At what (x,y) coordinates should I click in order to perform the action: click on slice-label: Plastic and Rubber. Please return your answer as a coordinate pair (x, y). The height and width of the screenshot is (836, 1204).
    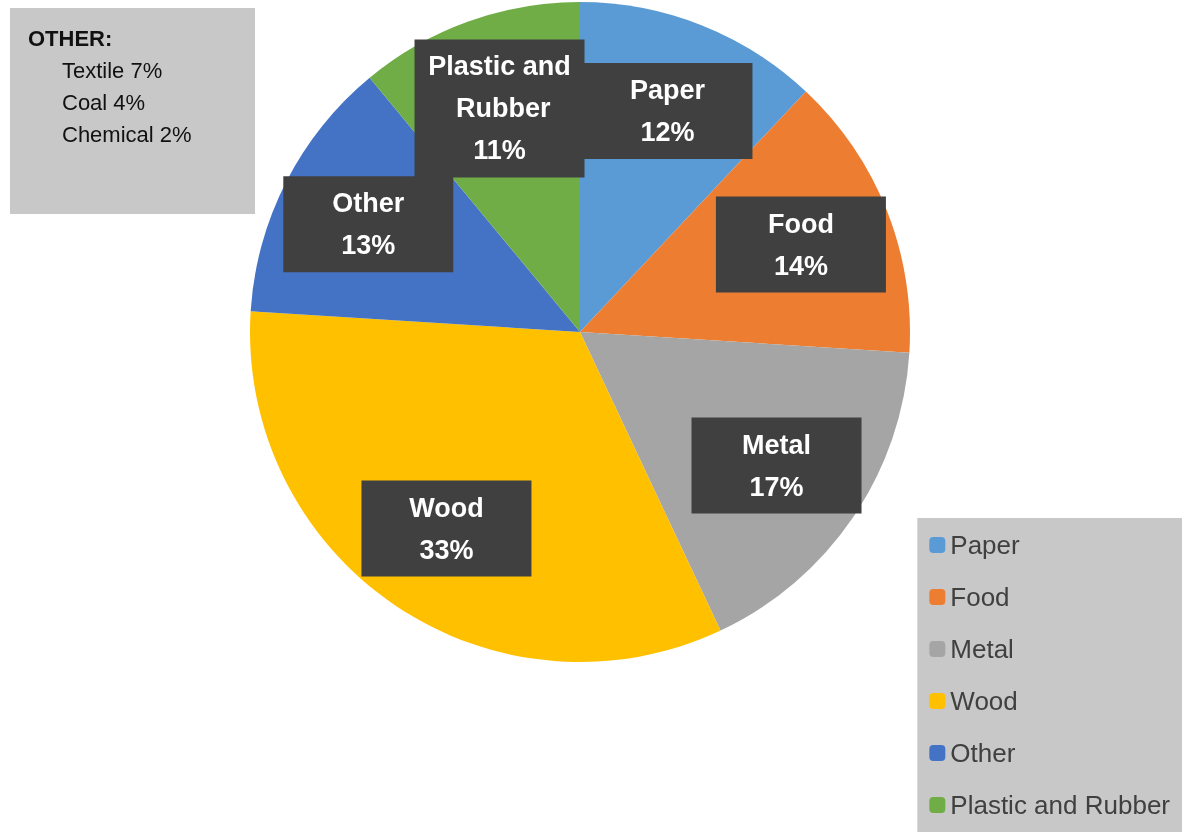
    Looking at the image, I should click on (499, 87).